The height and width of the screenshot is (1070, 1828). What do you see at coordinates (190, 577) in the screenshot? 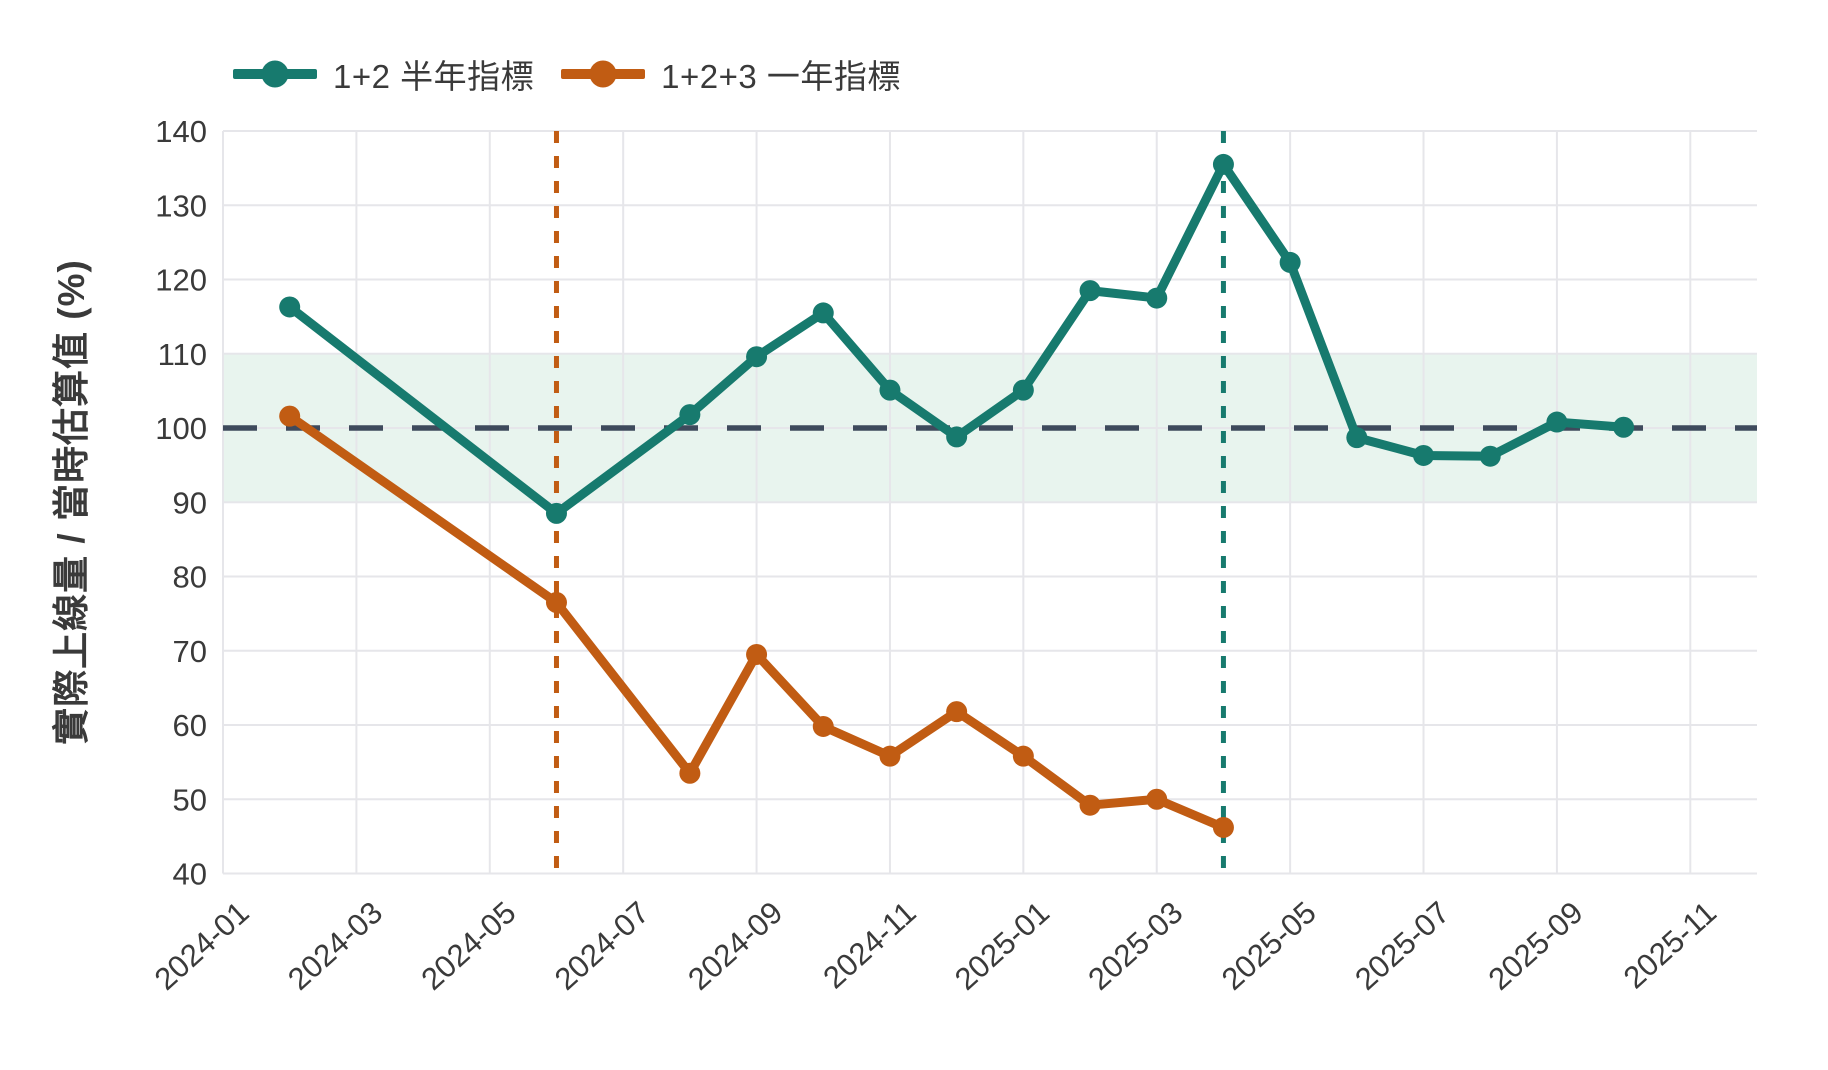
I see `svg-text: 80` at bounding box center [190, 577].